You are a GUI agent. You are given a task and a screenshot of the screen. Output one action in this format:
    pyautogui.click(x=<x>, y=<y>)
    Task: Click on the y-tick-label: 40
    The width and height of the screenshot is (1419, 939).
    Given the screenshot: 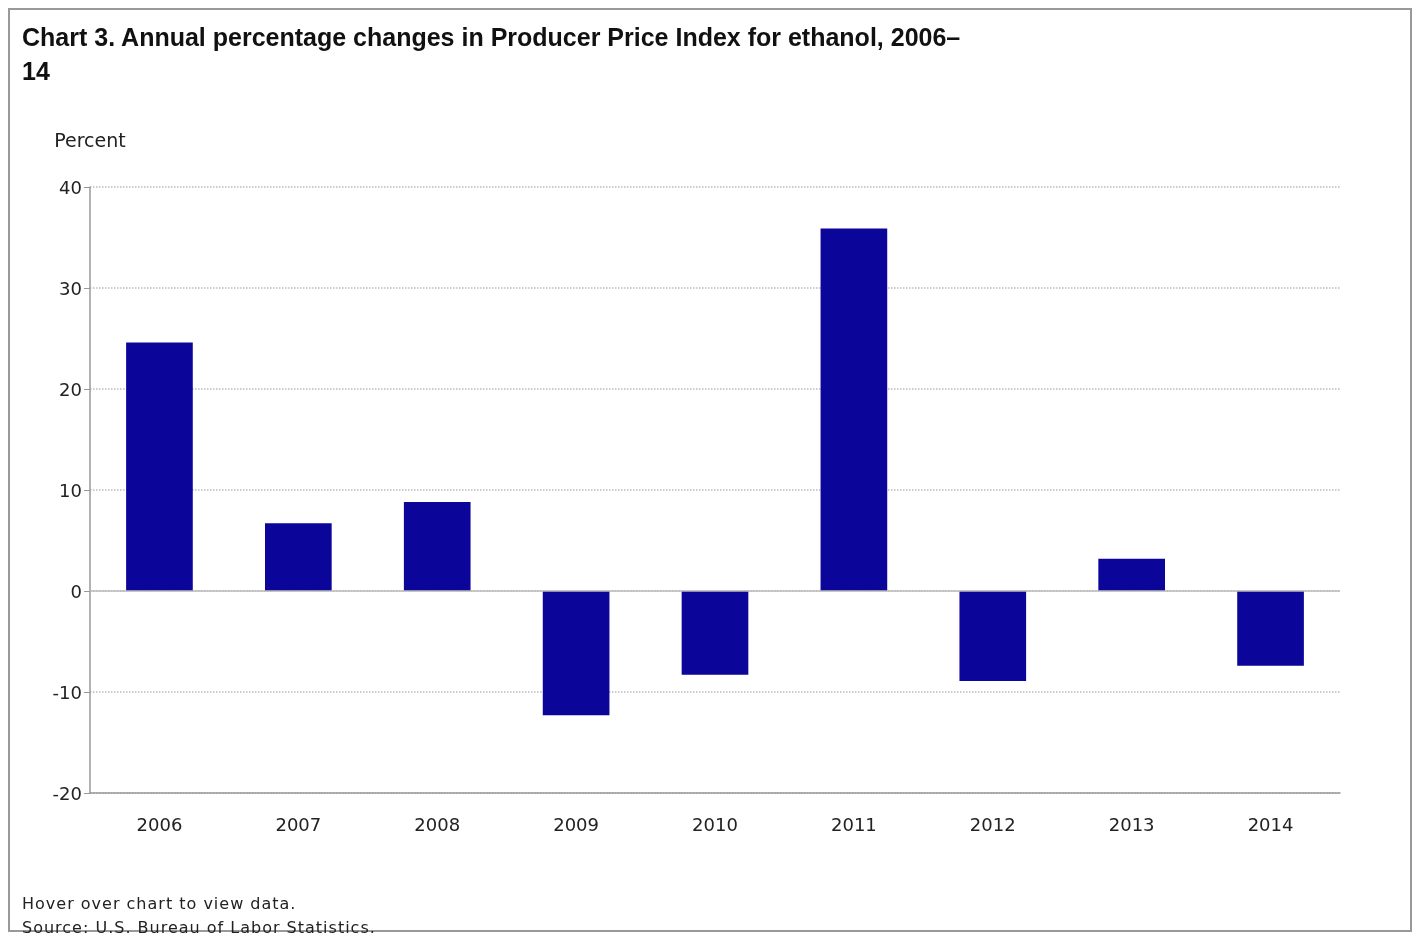 What is the action you would take?
    pyautogui.click(x=70, y=187)
    